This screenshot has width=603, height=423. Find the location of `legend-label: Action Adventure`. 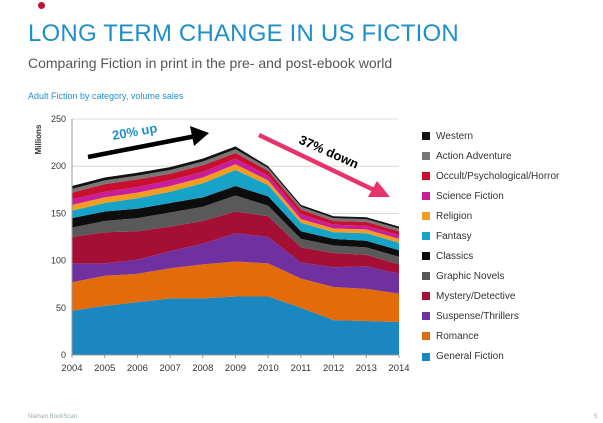

legend-label: Action Adventure is located at coordinates (474, 156).